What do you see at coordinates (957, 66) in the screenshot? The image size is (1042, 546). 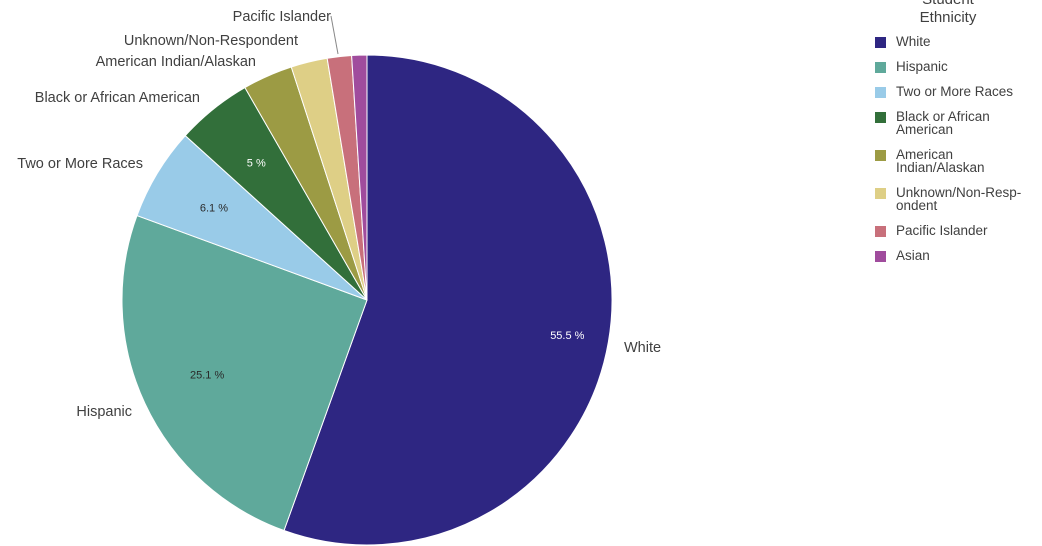 I see `legend-item-hispanic: Hispanic` at bounding box center [957, 66].